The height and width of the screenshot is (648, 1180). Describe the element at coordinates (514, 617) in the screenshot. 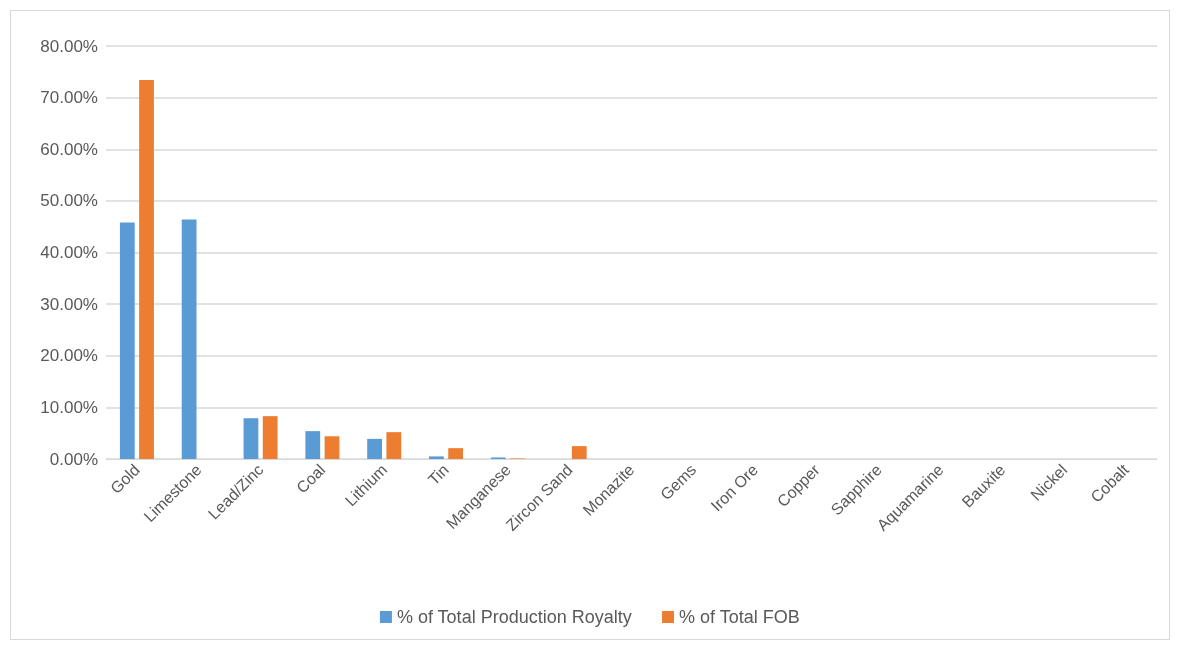

I see `legend-label: % of Total Production Royalty` at that location.